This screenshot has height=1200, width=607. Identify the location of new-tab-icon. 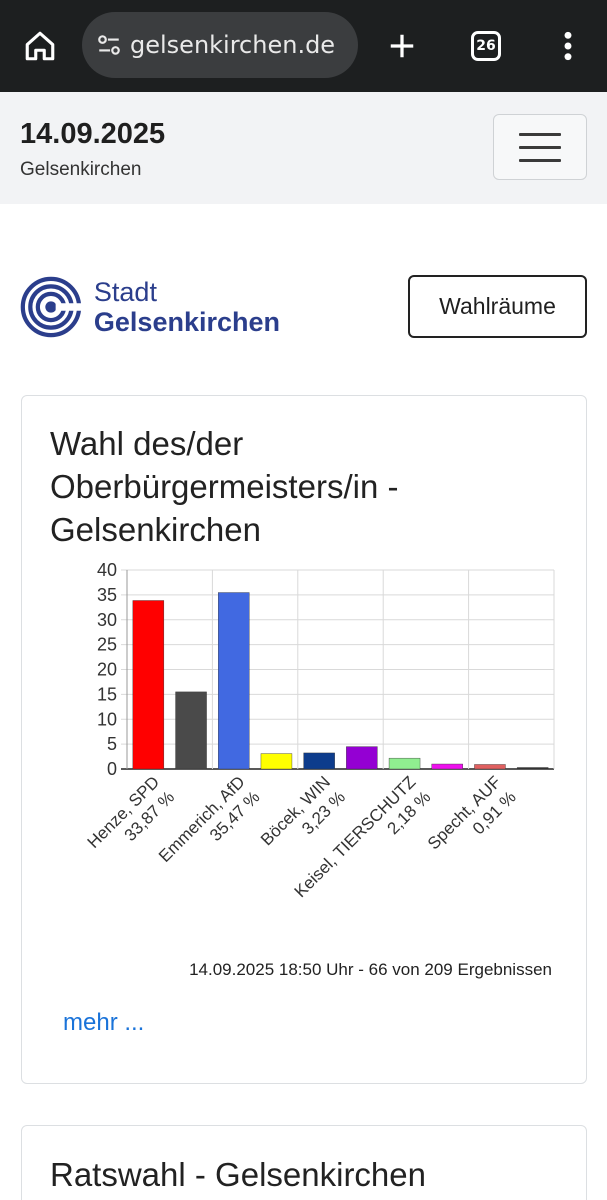
(402, 46).